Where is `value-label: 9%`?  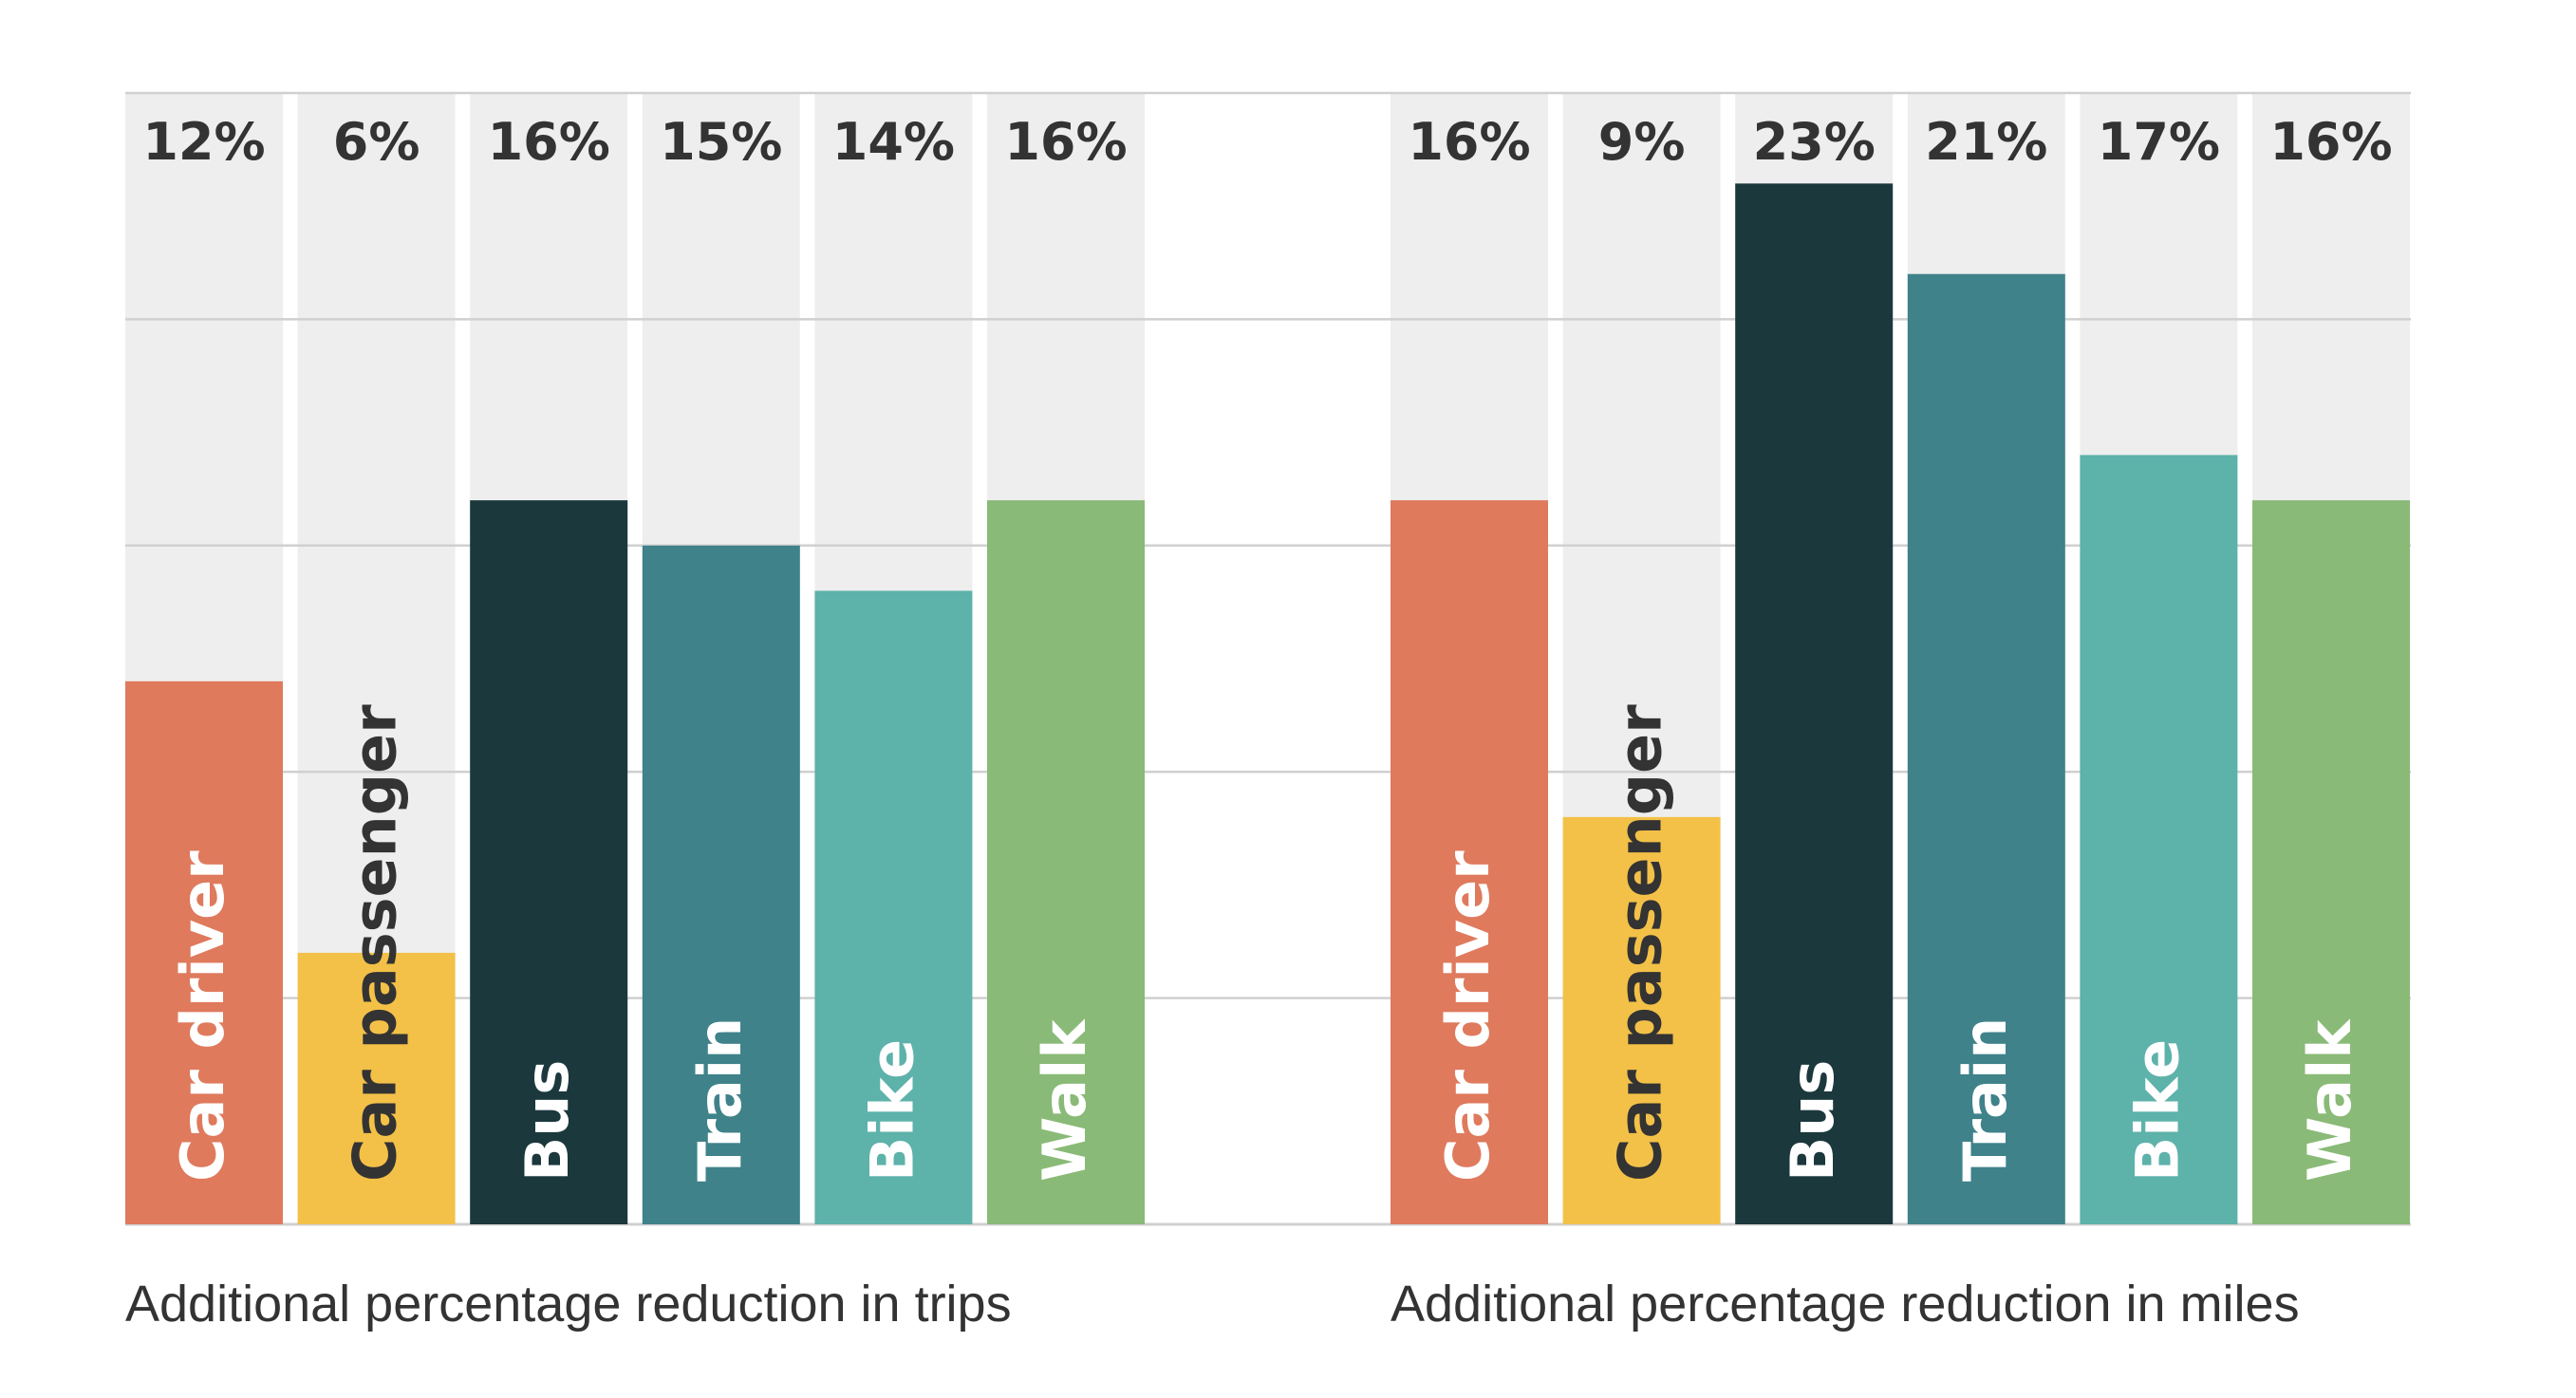
value-label: 9% is located at coordinates (1642, 142).